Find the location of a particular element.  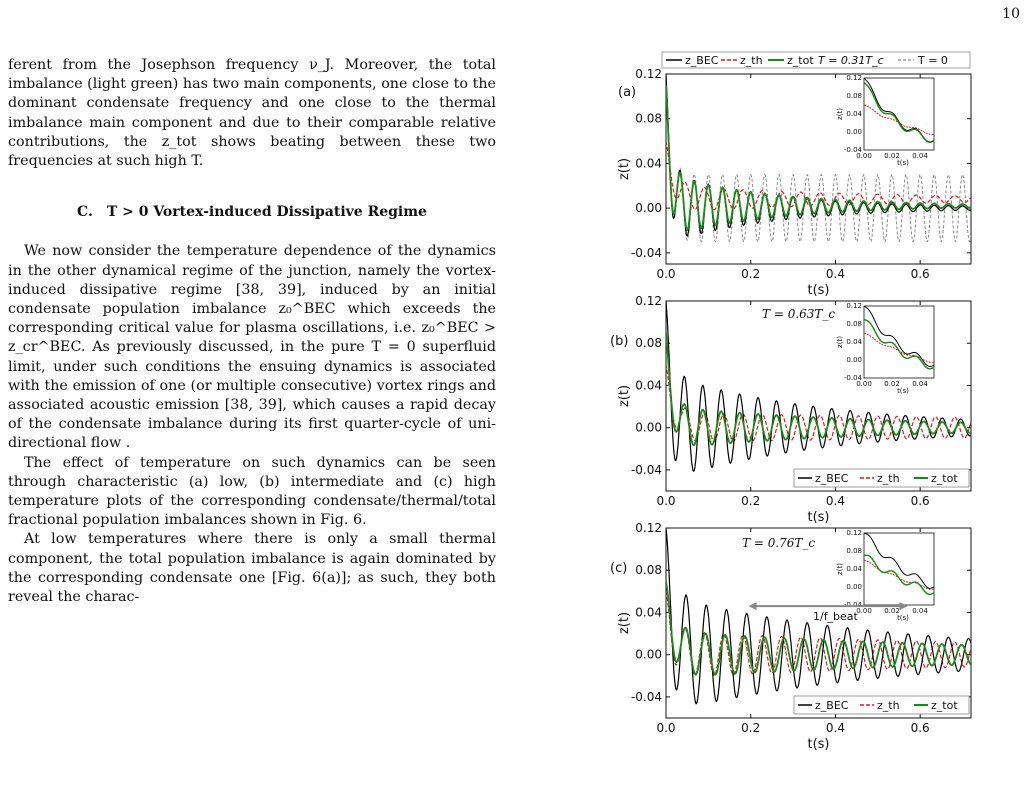

temperature-annotation: T = 0.76T_c is located at coordinates (778, 543).